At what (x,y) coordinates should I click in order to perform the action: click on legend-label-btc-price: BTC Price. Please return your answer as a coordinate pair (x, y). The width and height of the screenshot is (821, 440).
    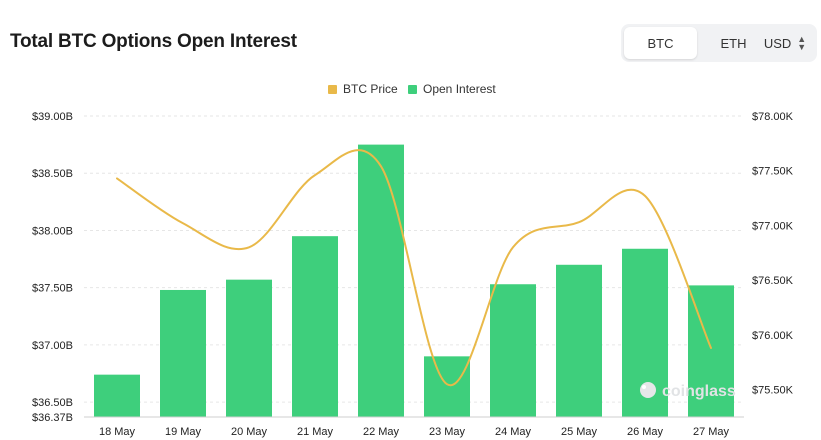
    Looking at the image, I should click on (370, 89).